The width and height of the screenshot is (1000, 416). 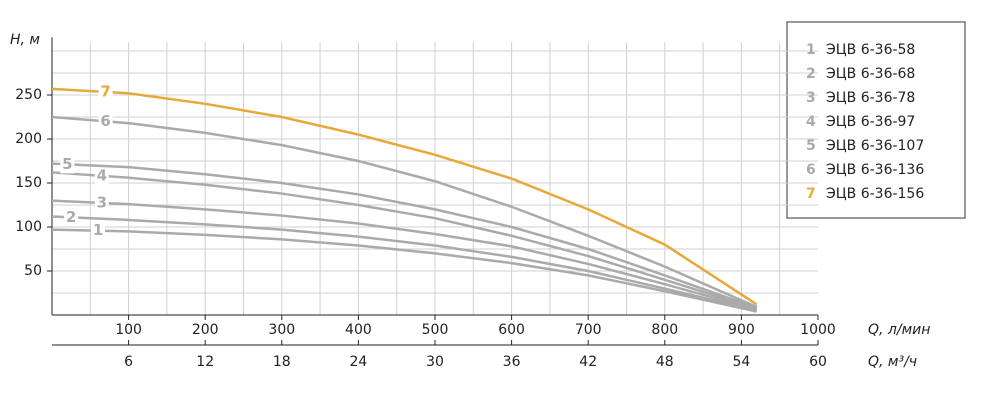 I want to click on x-tick-label: 600, so click(x=511, y=330).